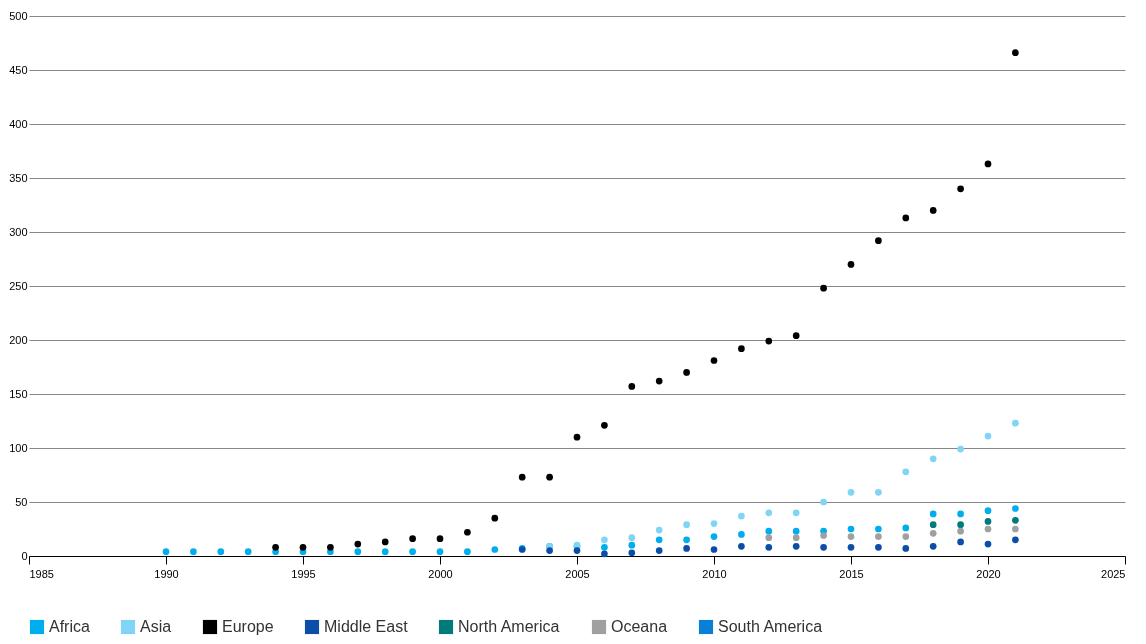 Image resolution: width=1146 pixels, height=644 pixels. What do you see at coordinates (69, 626) in the screenshot?
I see `legend-label: Africa` at bounding box center [69, 626].